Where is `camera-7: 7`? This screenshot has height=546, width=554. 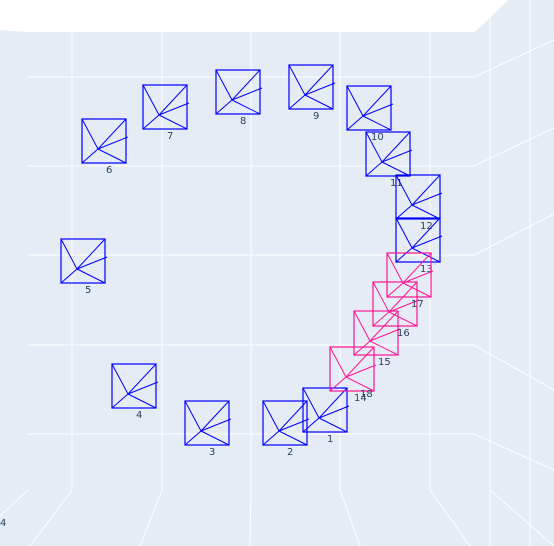
camera-7: 7 is located at coordinates (166, 113).